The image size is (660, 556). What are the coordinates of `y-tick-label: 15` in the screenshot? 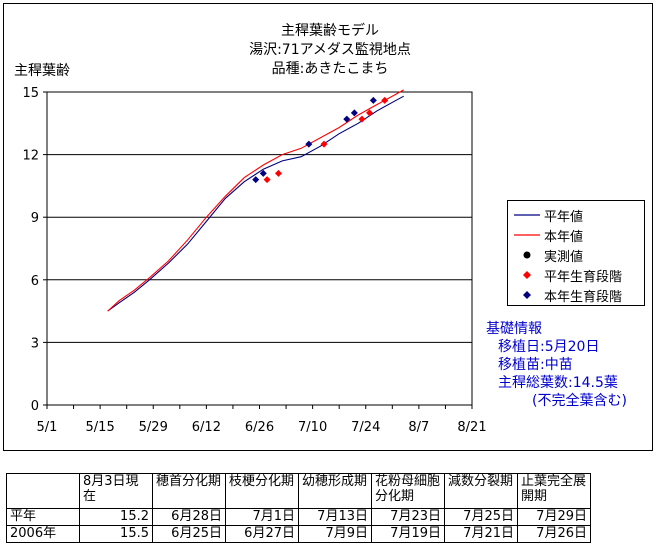 It's located at (30, 93).